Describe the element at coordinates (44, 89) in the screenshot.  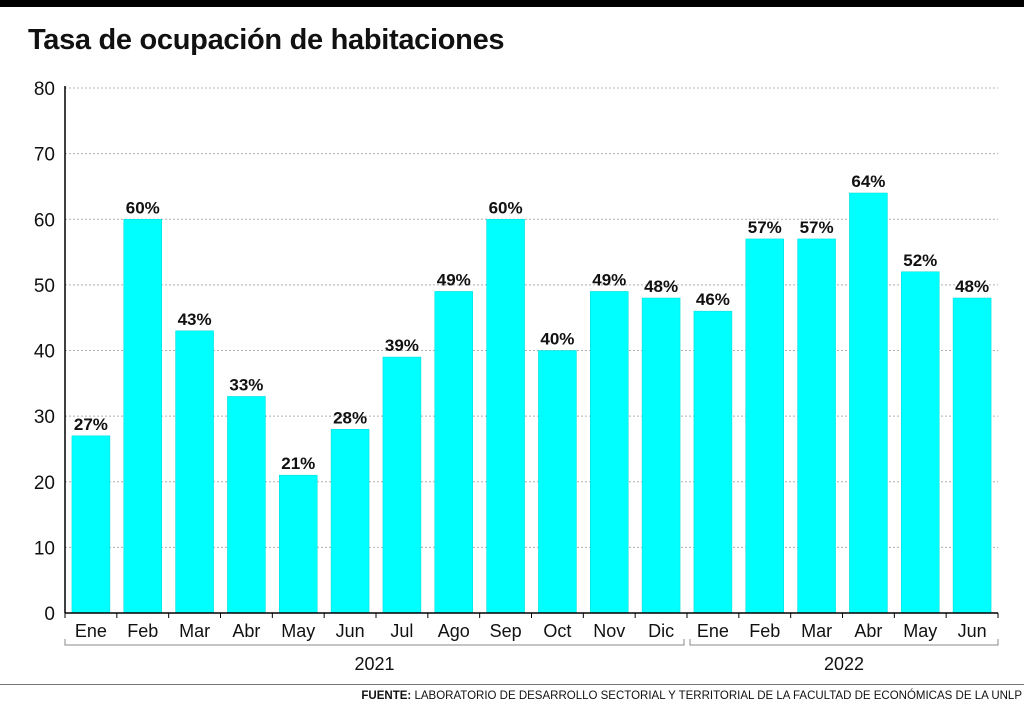
I see `y-tick-label: 80` at that location.